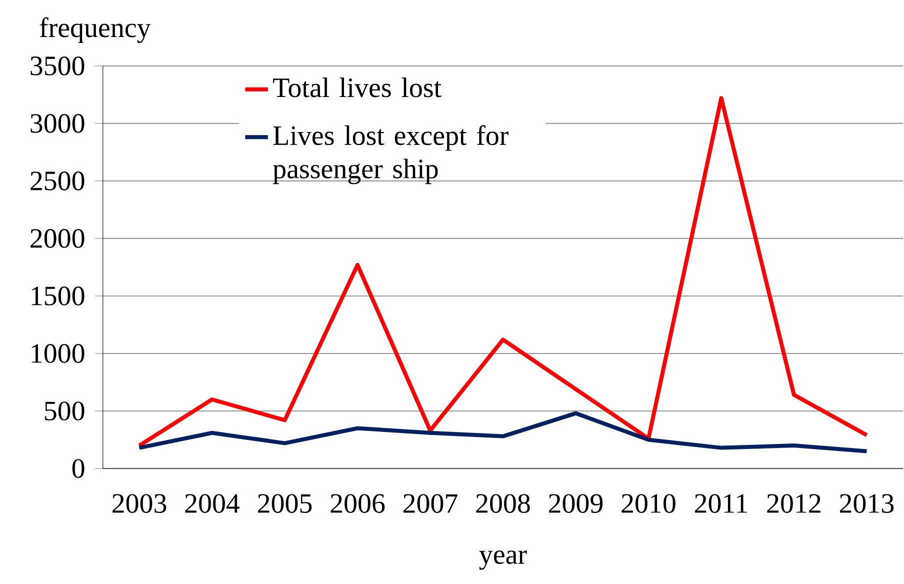 This screenshot has width=904, height=584. Describe the element at coordinates (575, 503) in the screenshot. I see `x-tick-label: 2009` at that location.